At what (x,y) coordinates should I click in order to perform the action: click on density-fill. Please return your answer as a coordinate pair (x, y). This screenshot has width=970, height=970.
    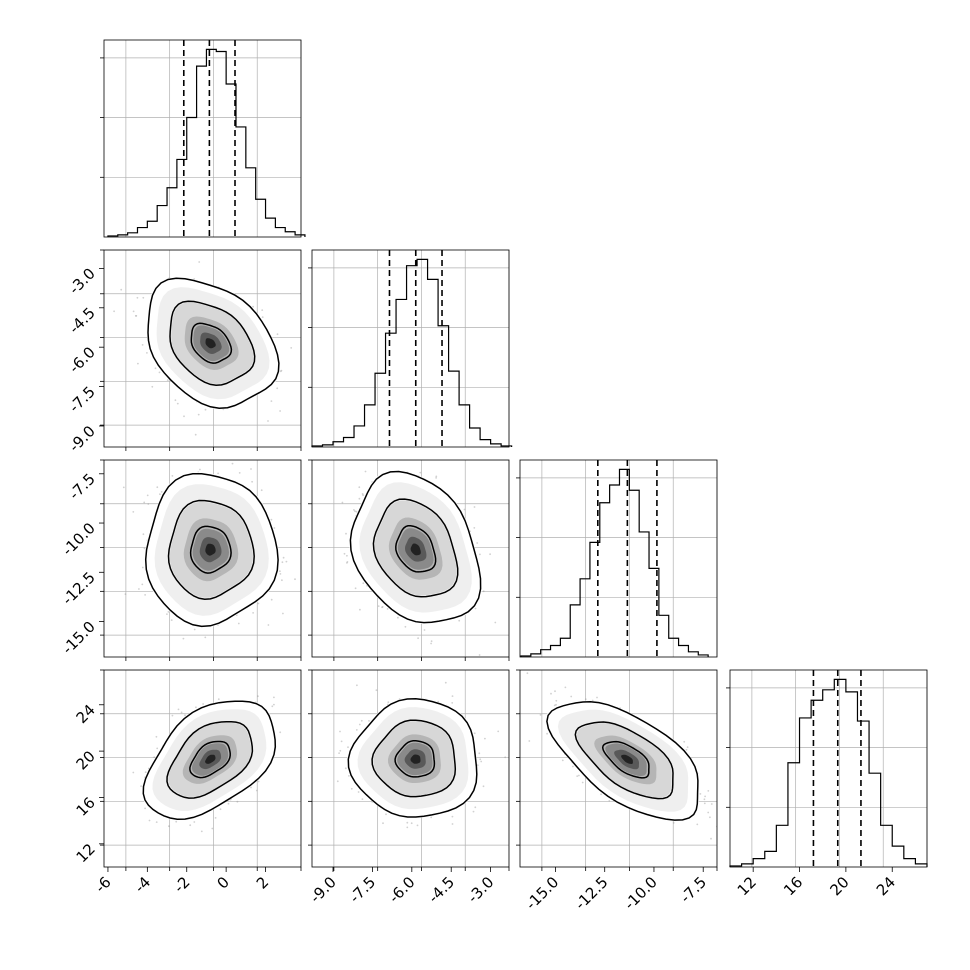
    Looking at the image, I should click on (210, 343).